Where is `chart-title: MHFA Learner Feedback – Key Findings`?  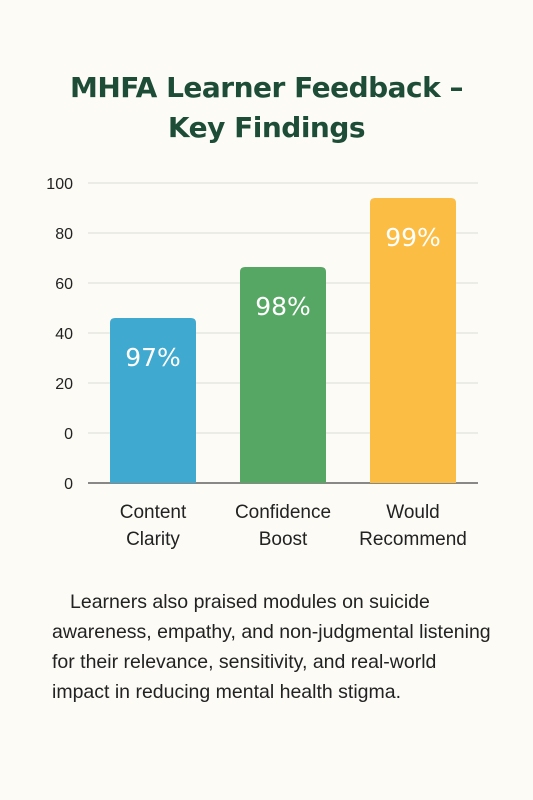
chart-title: MHFA Learner Feedback – Key Findings is located at coordinates (266, 108).